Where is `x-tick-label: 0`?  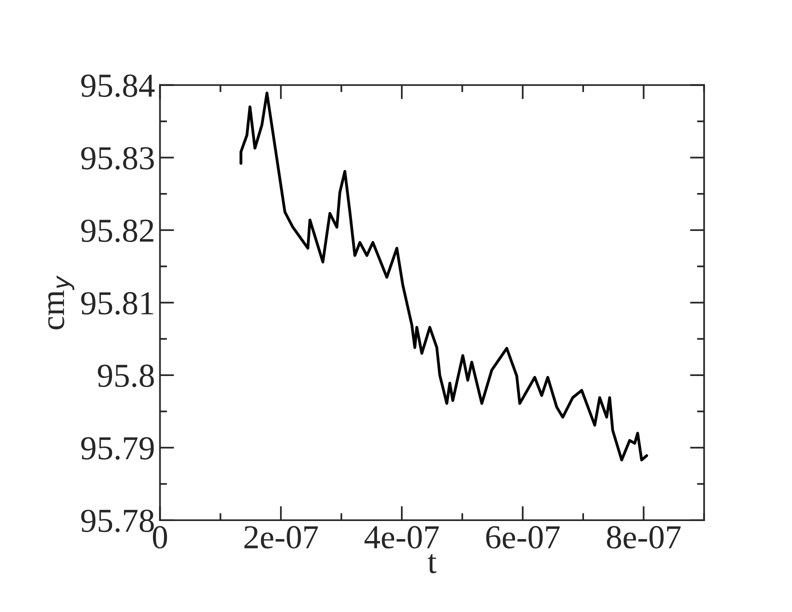
x-tick-label: 0 is located at coordinates (160, 537).